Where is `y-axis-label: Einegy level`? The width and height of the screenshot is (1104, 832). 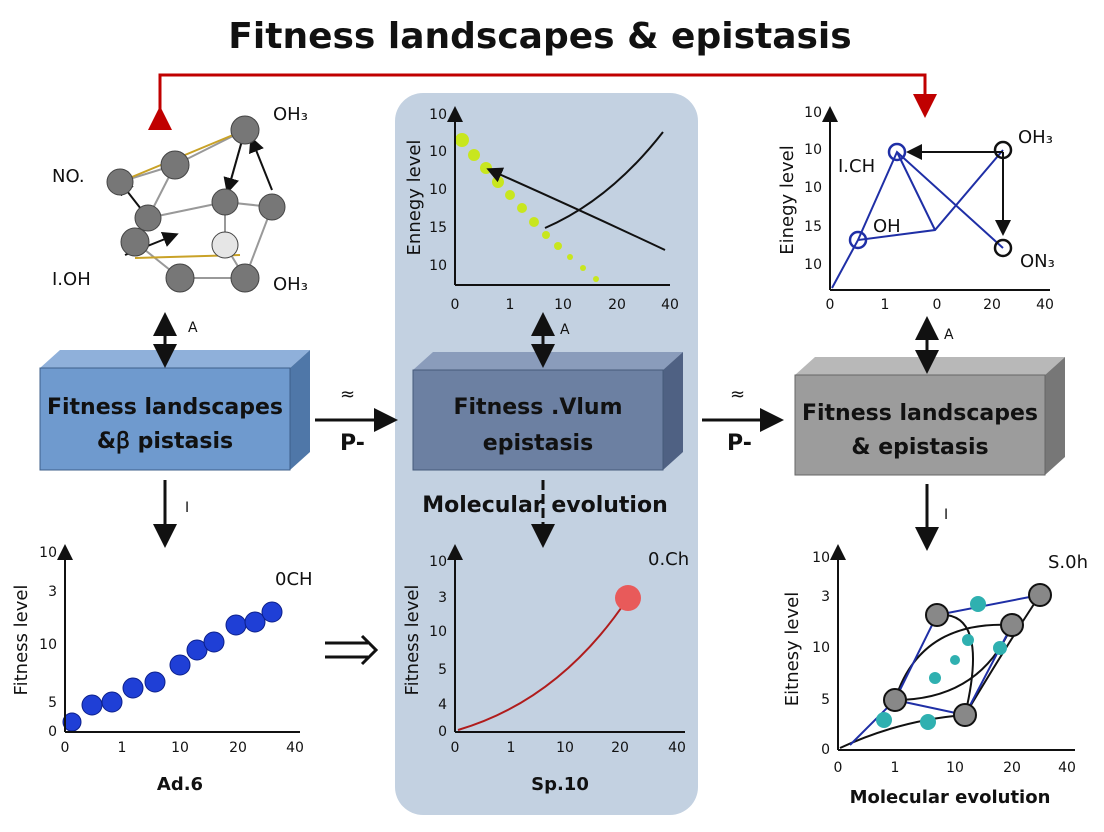
y-axis-label: Einegy level is located at coordinates (787, 199).